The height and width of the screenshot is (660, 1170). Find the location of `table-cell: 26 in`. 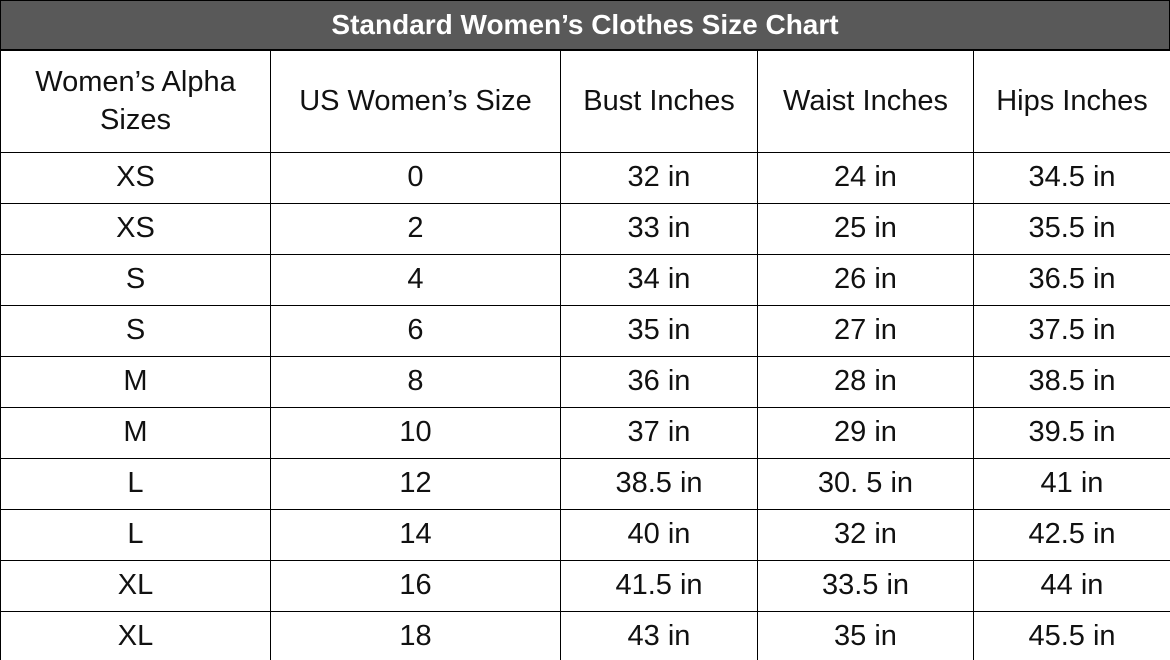

table-cell: 26 in is located at coordinates (865, 280).